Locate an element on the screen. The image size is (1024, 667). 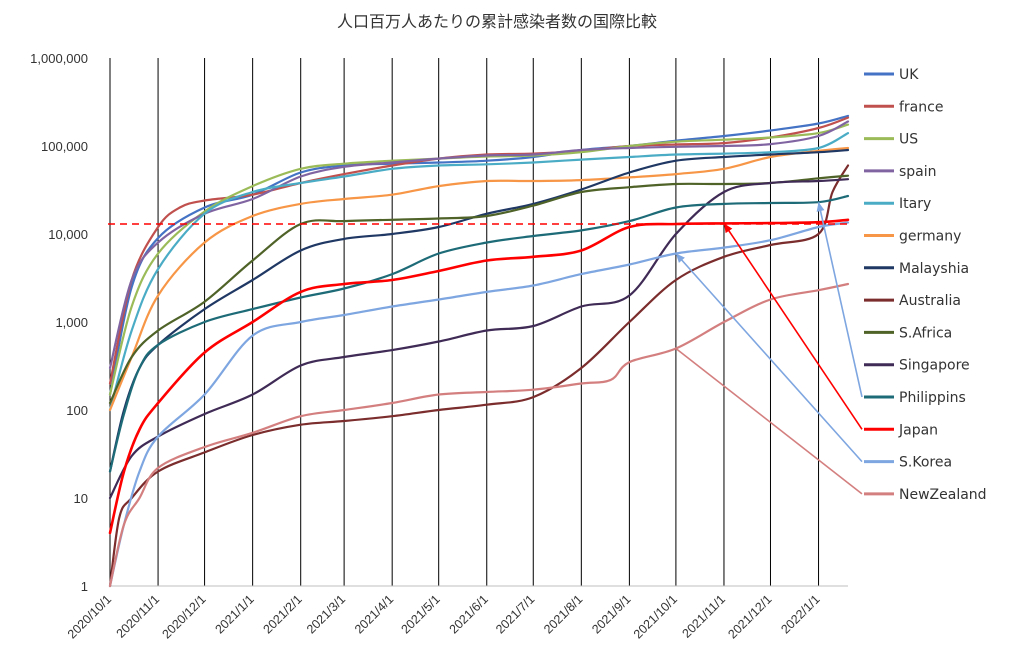
y-tick-label: 1,000,000 is located at coordinates (59, 58).